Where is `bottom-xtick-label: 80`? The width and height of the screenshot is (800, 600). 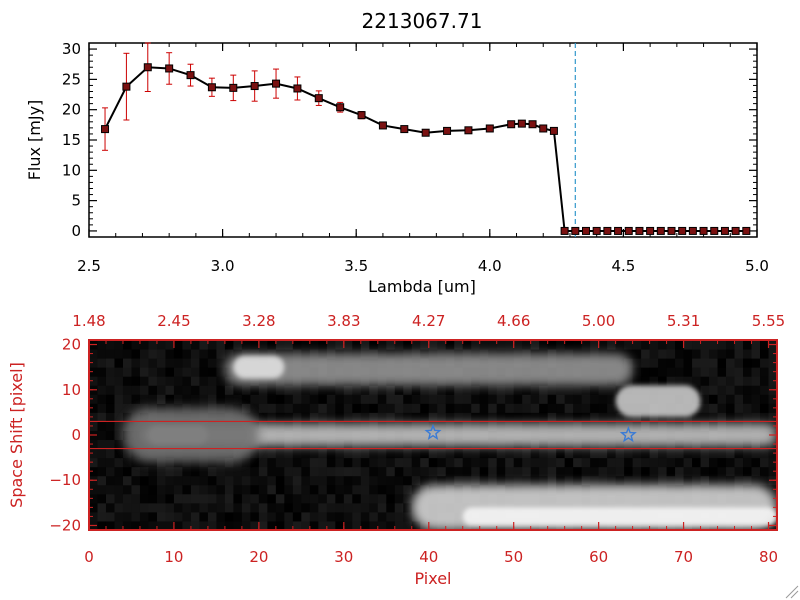 bottom-xtick-label: 80 is located at coordinates (768, 557).